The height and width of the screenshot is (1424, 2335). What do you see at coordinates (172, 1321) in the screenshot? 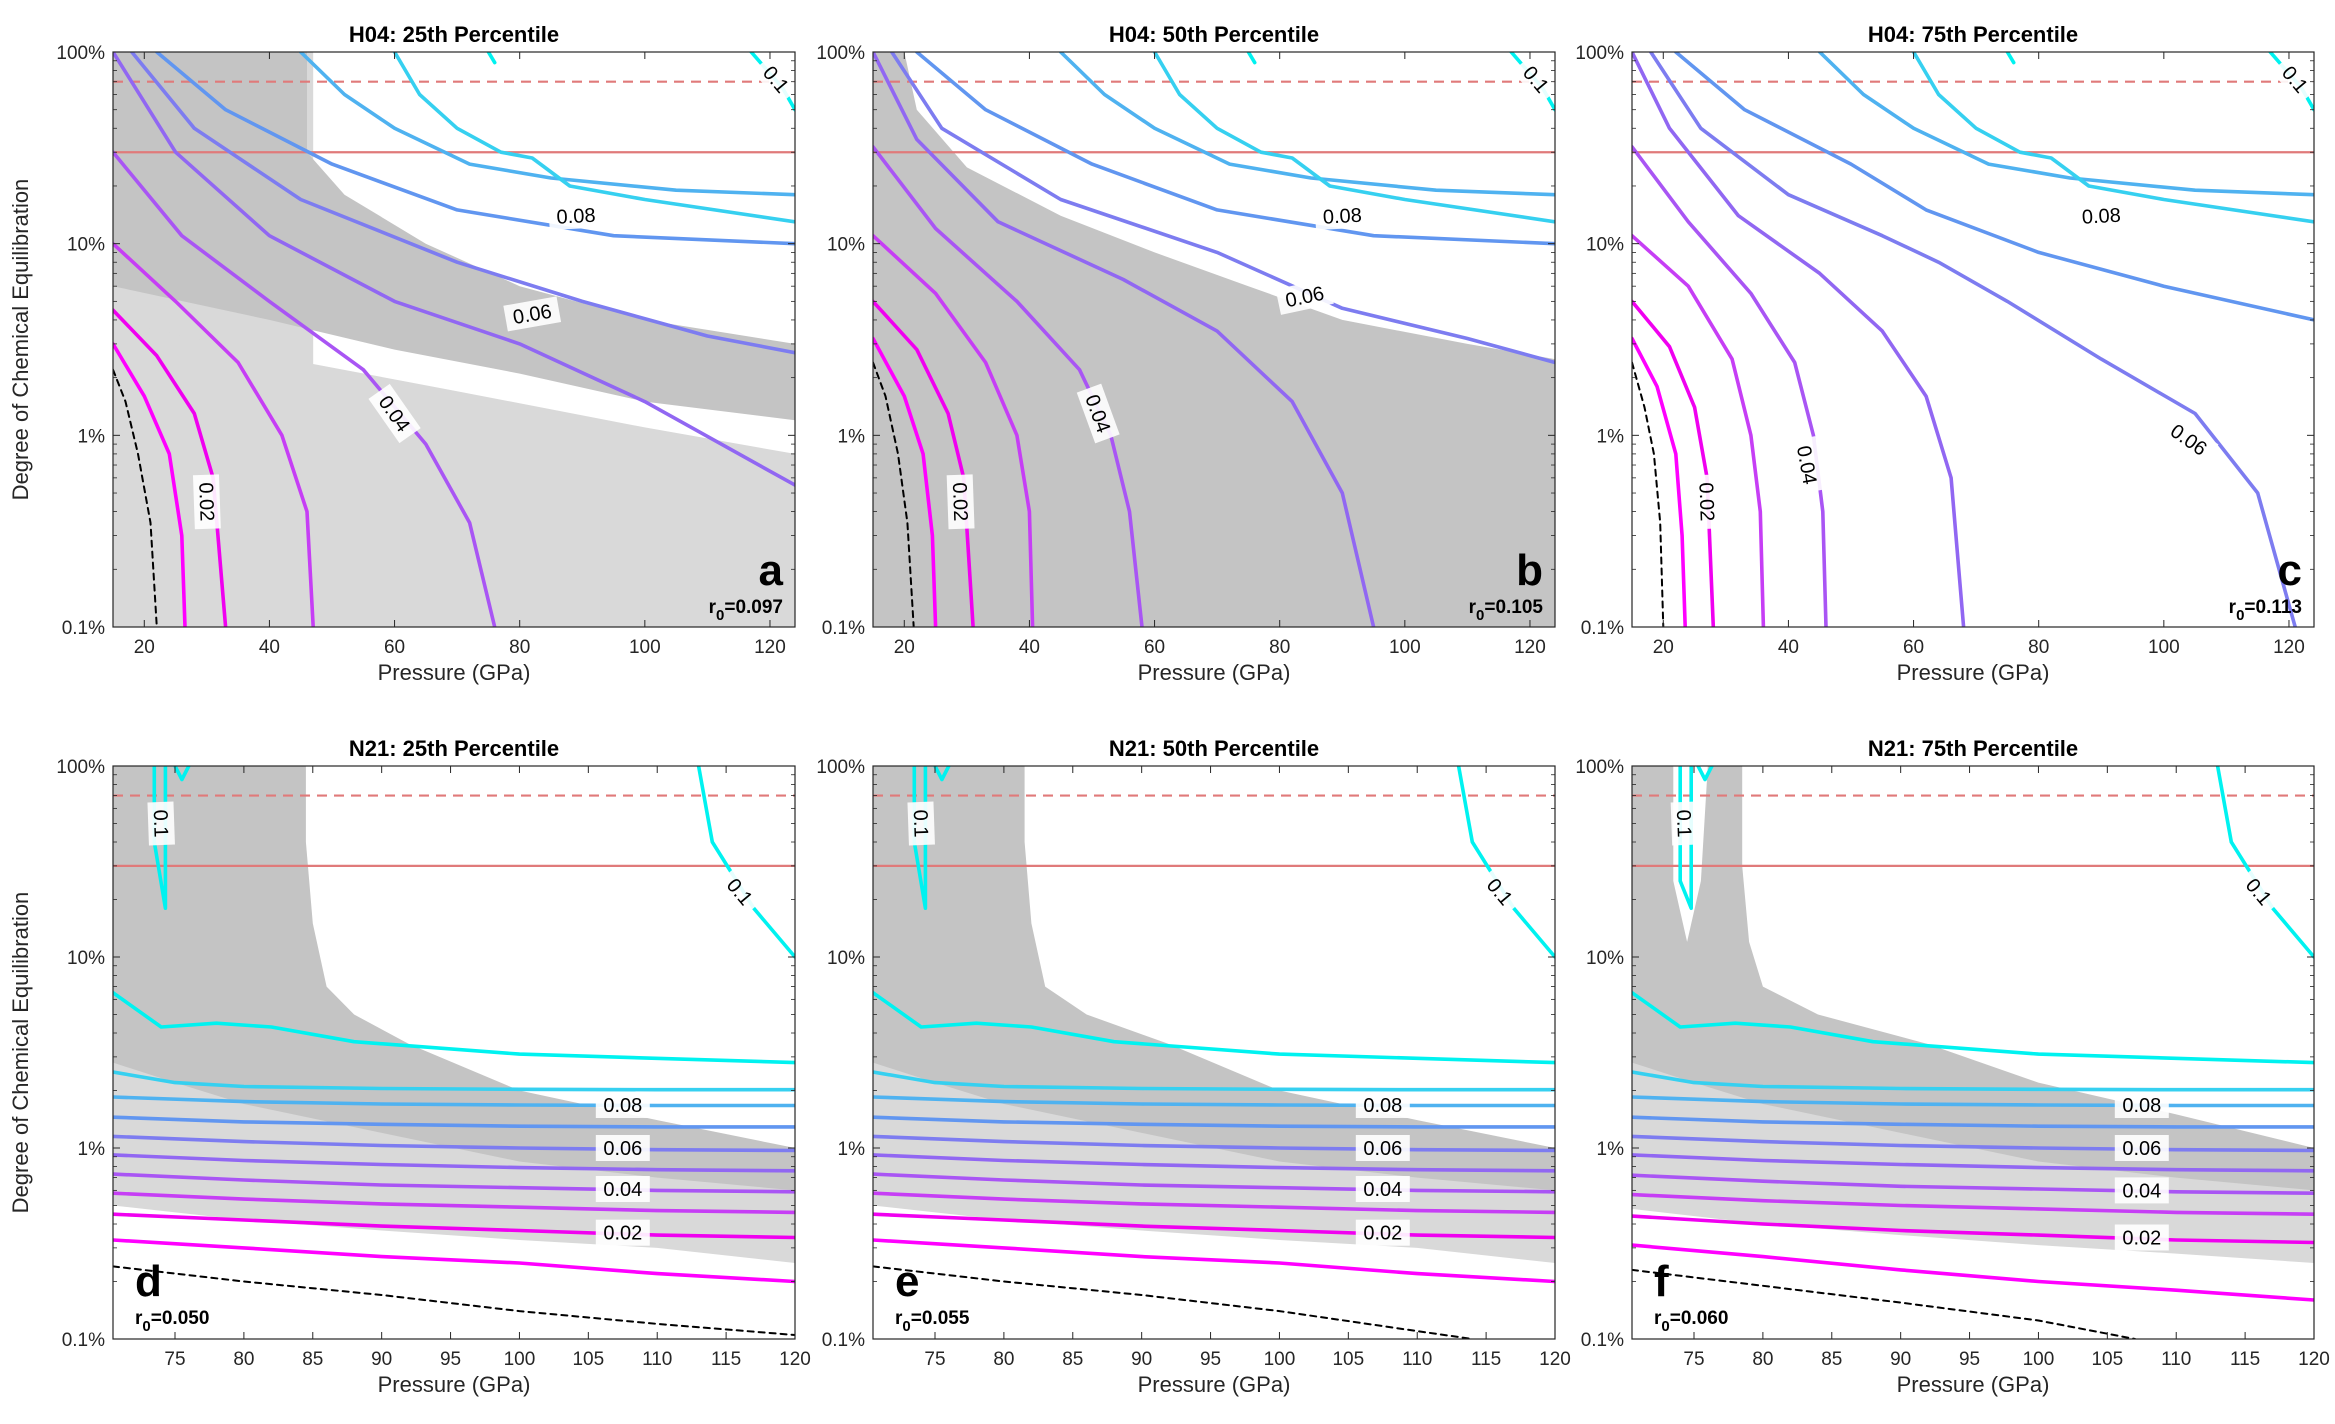
I see `r0-annotation: r0=0.050` at bounding box center [172, 1321].